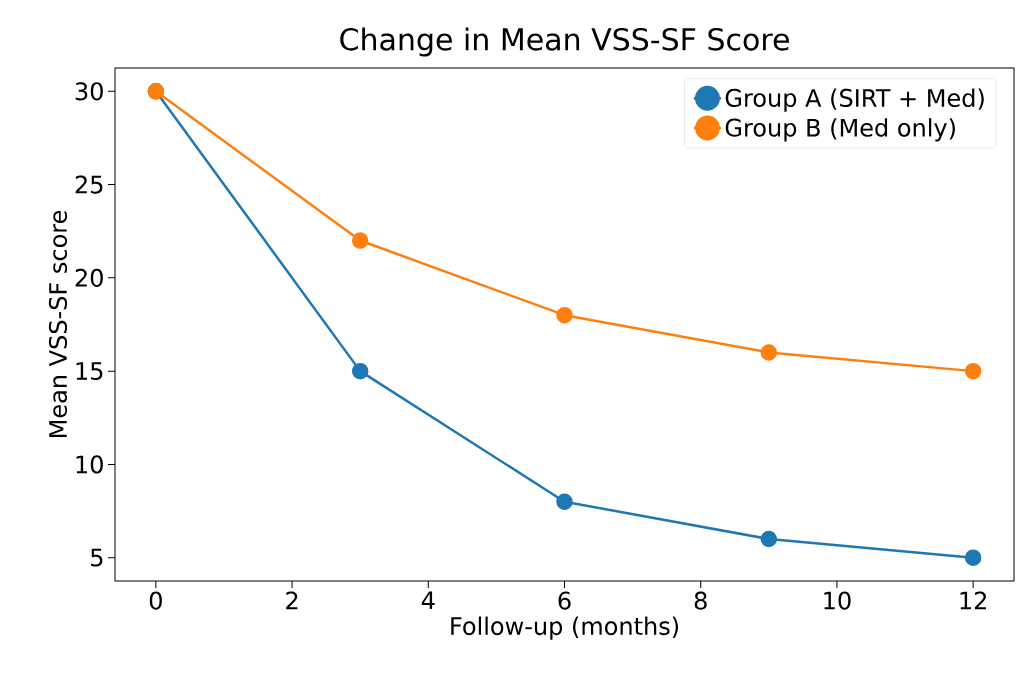 The image size is (1016, 690). What do you see at coordinates (854, 100) in the screenshot?
I see `legend-label: Group A (SIRT + Med)` at bounding box center [854, 100].